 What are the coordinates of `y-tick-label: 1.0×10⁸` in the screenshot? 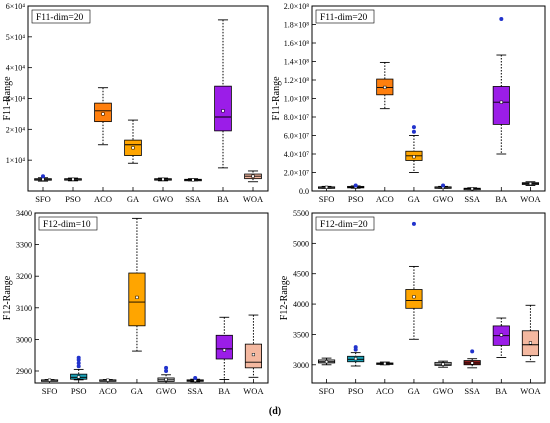 It's located at (297, 99).